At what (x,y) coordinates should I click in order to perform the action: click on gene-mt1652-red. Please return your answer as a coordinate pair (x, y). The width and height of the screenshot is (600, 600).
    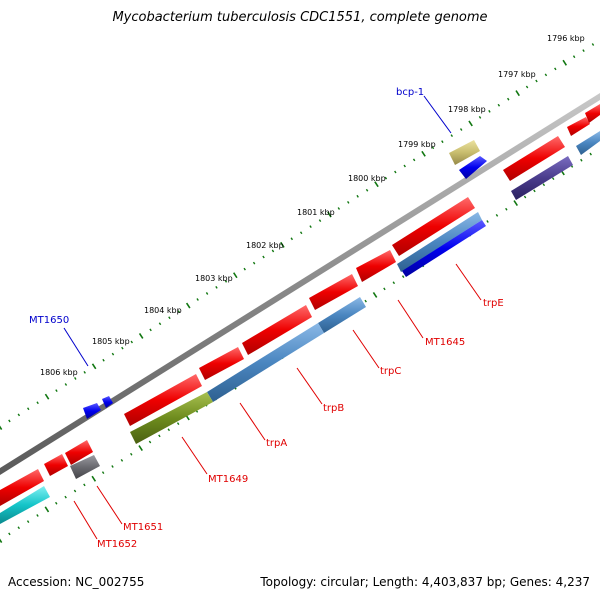
    Looking at the image, I should click on (56, 465).